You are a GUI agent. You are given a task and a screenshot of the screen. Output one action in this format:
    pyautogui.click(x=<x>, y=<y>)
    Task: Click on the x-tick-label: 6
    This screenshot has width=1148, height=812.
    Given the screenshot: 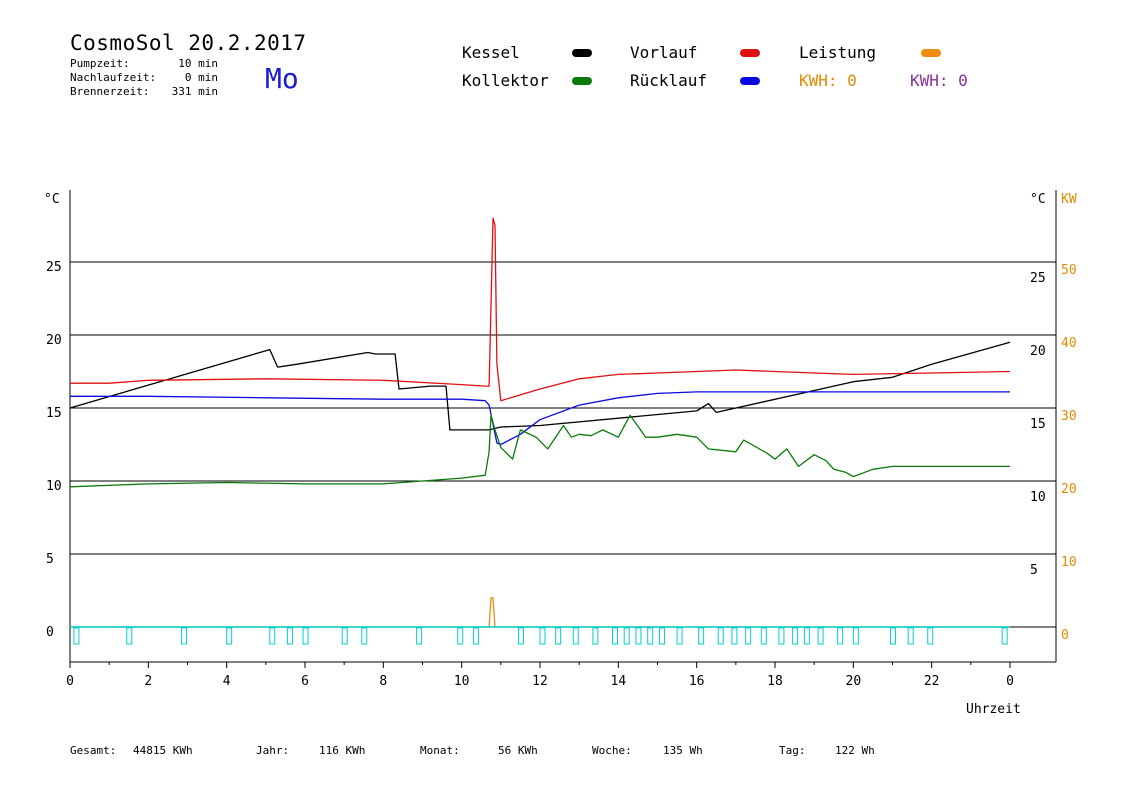 What is the action you would take?
    pyautogui.click(x=305, y=681)
    